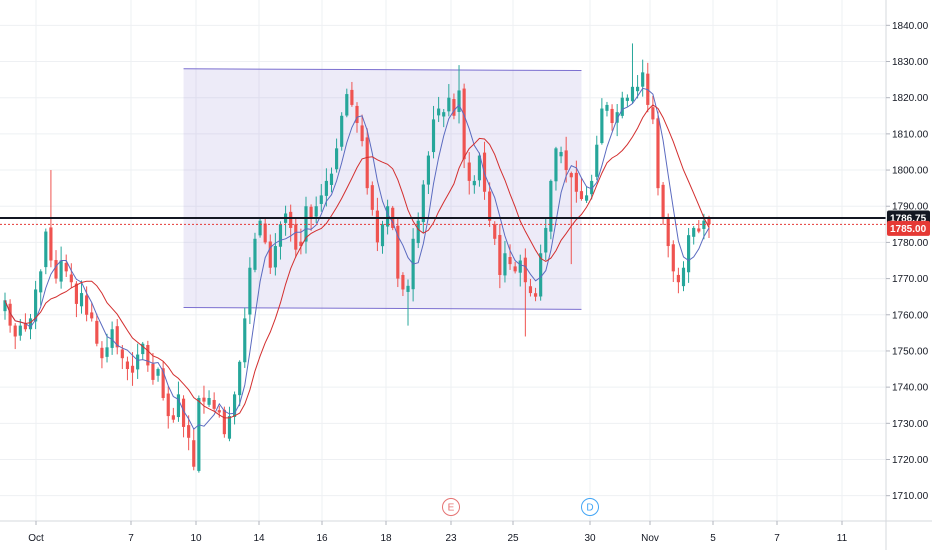  What do you see at coordinates (386, 538) in the screenshot?
I see `time-tick-label: 18` at bounding box center [386, 538].